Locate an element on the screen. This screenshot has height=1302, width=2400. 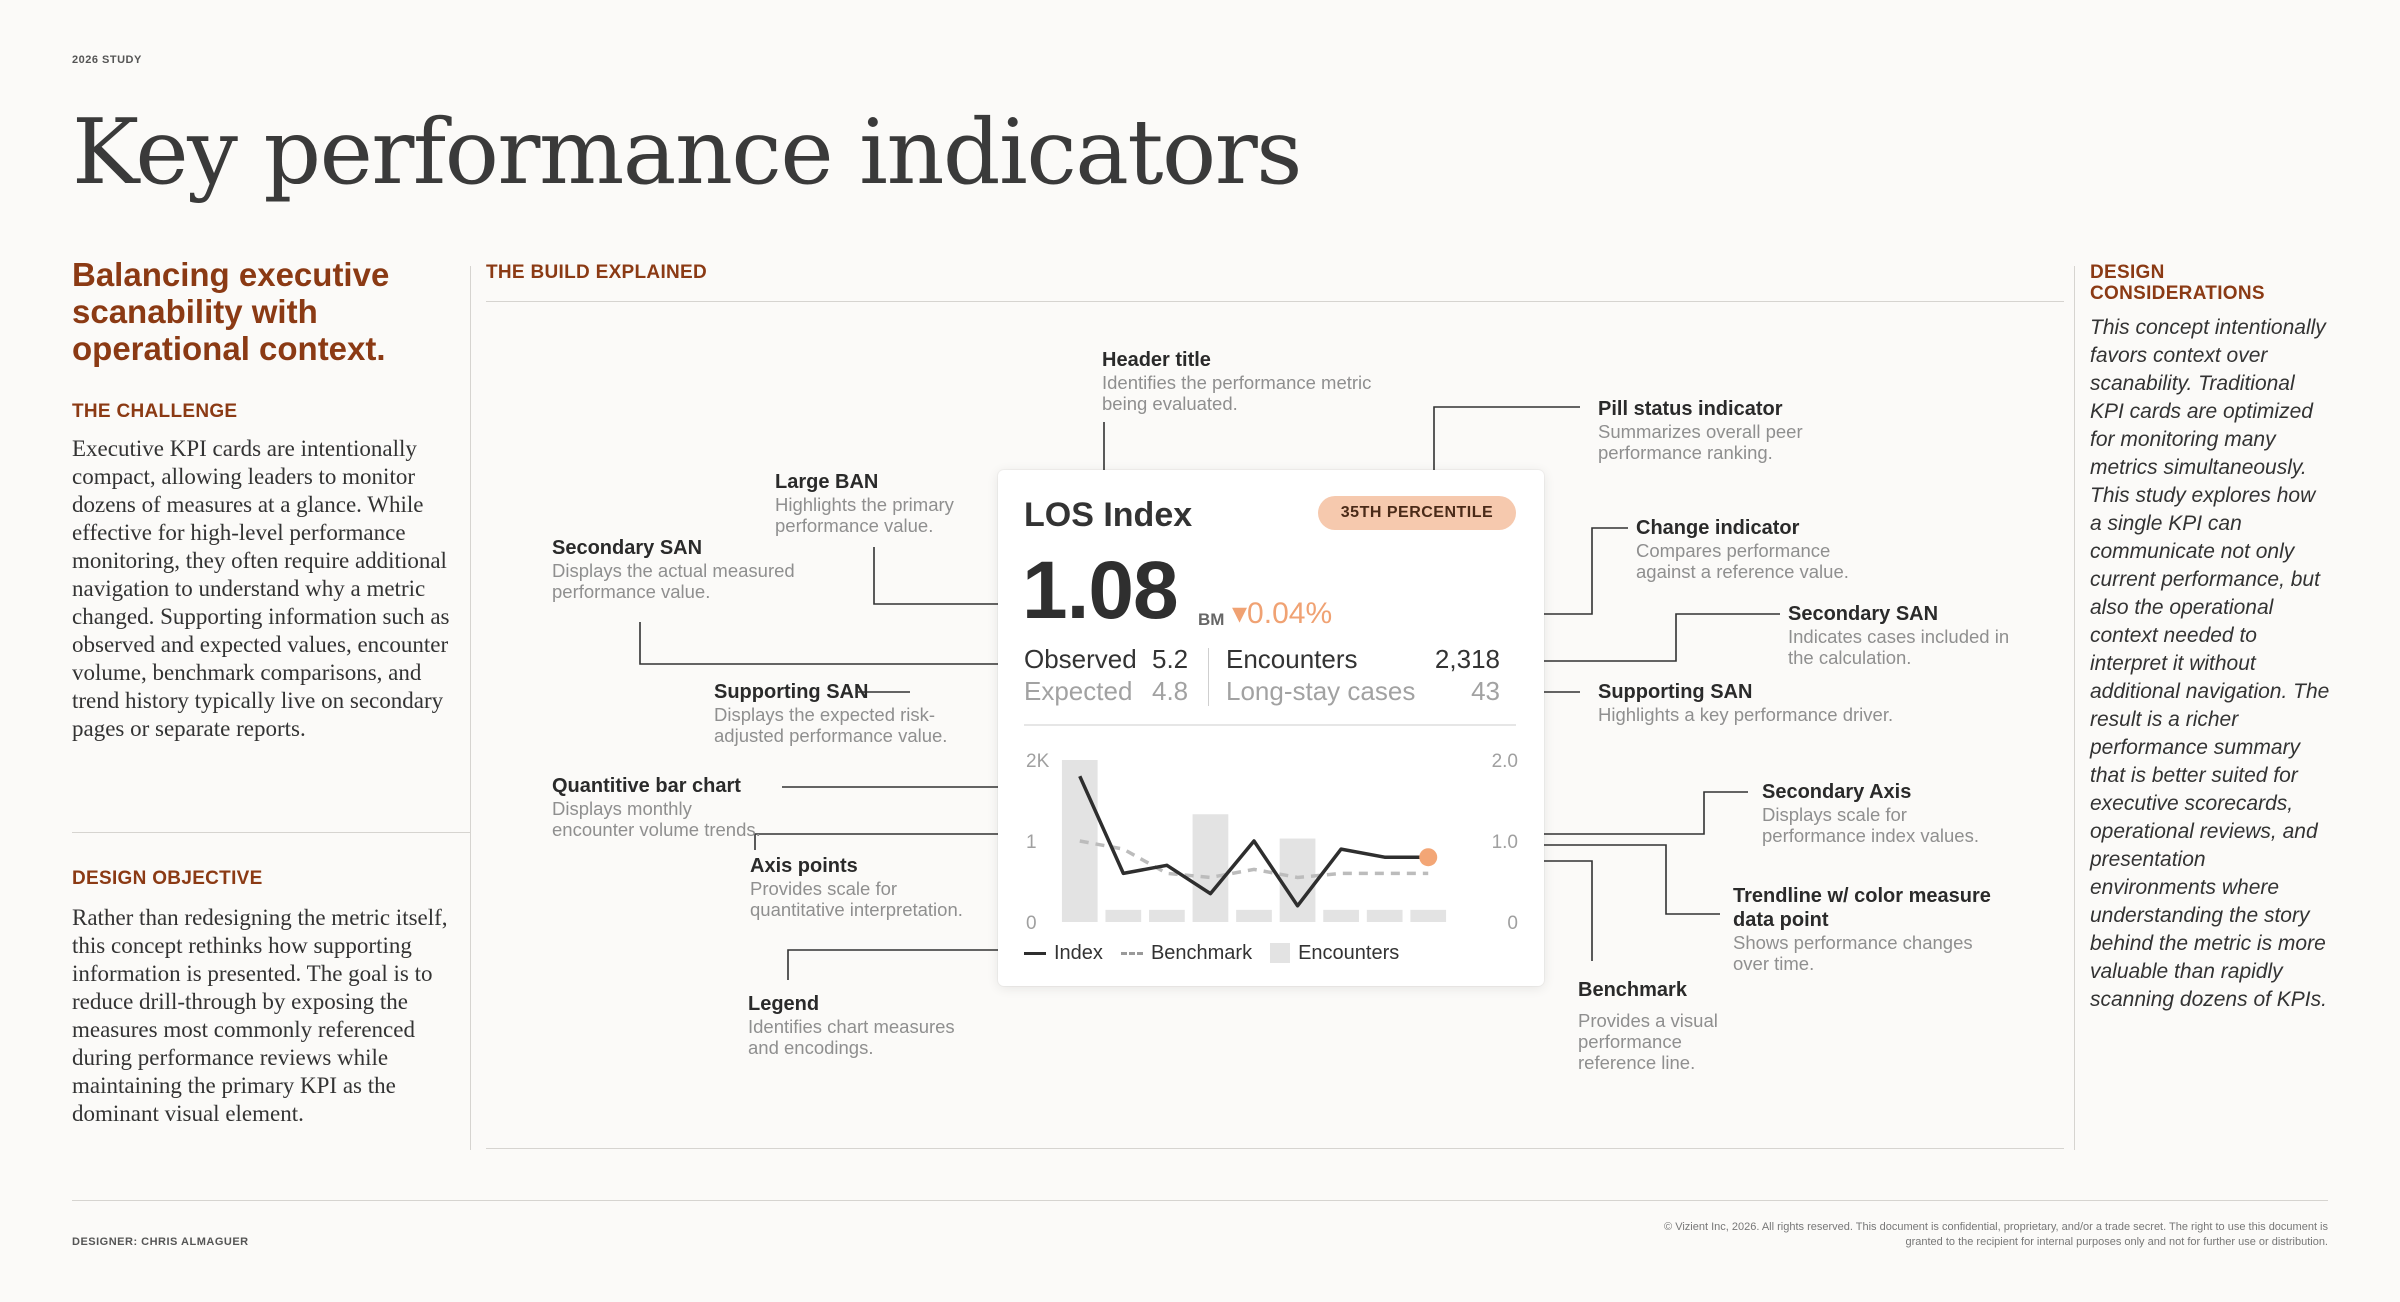
left-axis-tick: 1 is located at coordinates (1031, 842).